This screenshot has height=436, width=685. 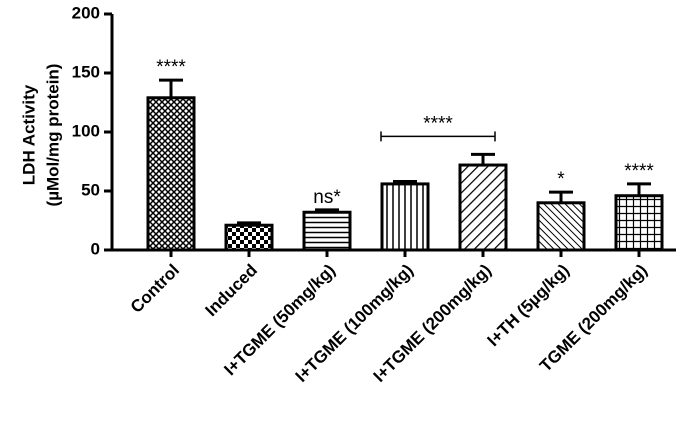 I want to click on y-axis-label: (µMol/mg protein), so click(x=52, y=135).